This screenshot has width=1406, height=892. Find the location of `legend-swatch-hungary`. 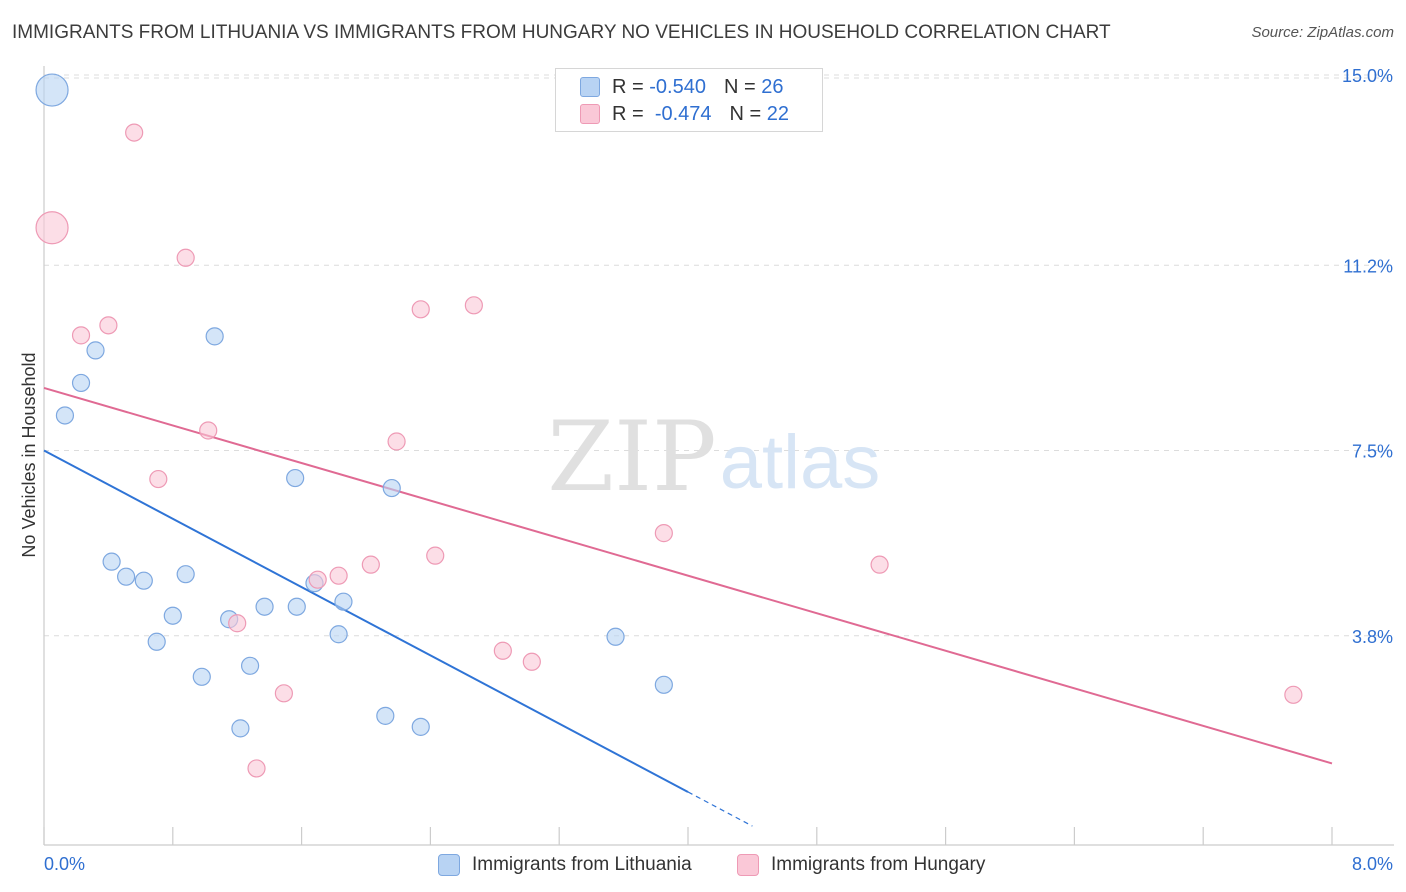

legend-swatch-hungary is located at coordinates (748, 865).